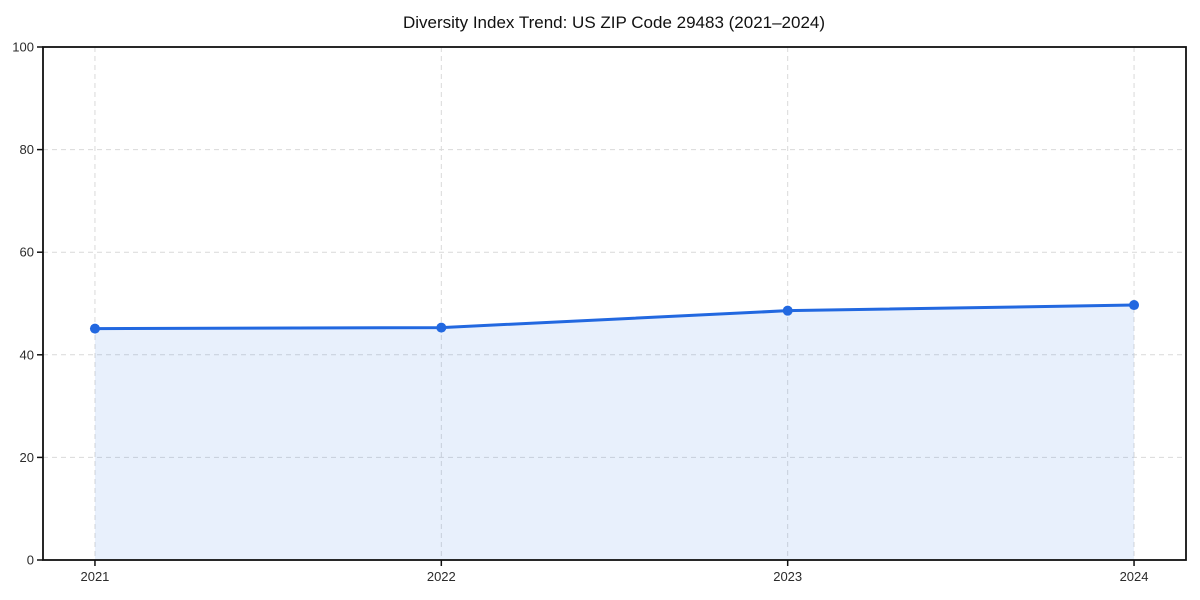  What do you see at coordinates (787, 576) in the screenshot?
I see `x-tick-label: 2023` at bounding box center [787, 576].